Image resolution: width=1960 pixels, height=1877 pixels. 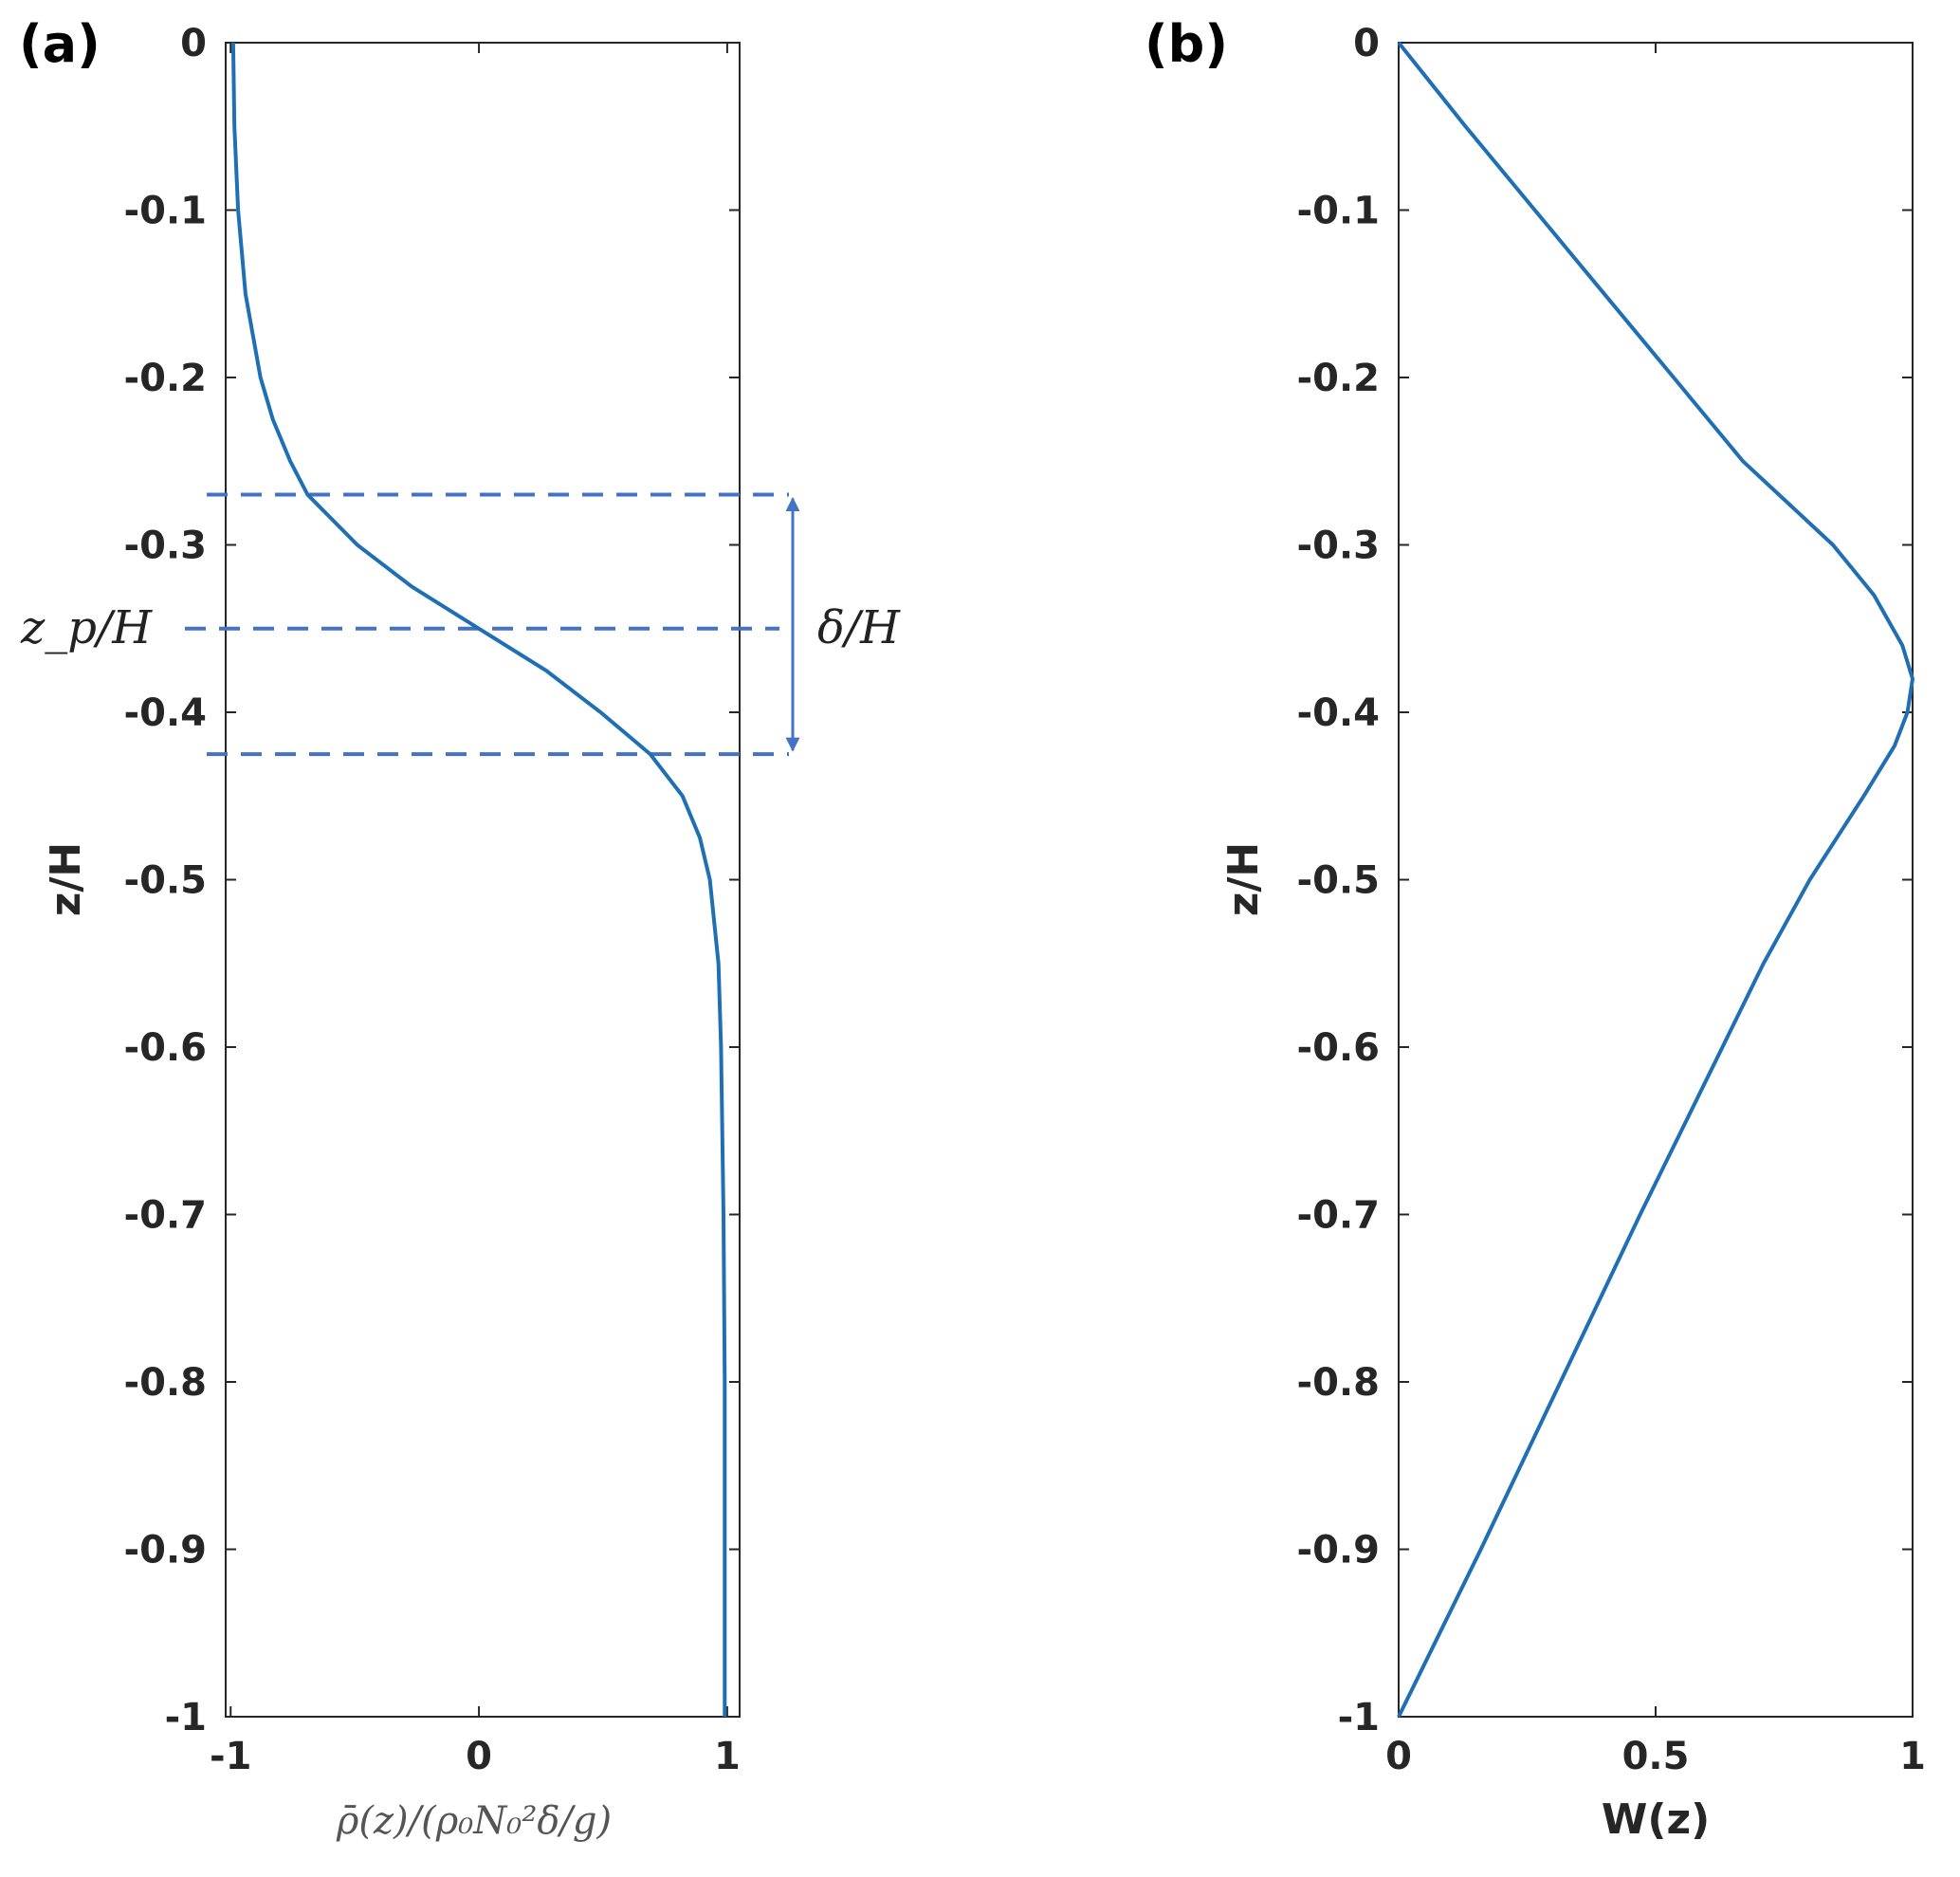 I want to click on panel-b-ytick-label: -0.5, so click(x=1338, y=881).